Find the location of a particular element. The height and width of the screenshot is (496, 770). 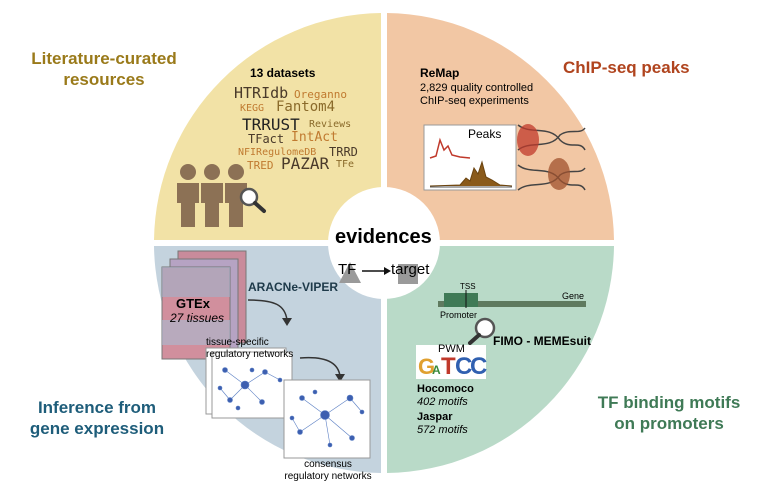

literature-title-line2: resources is located at coordinates (104, 79).